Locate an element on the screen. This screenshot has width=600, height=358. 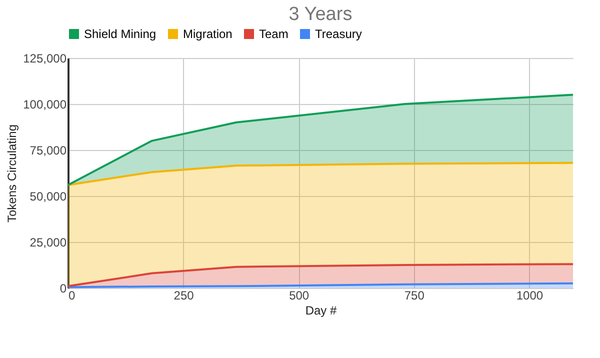
legend-label: Migration is located at coordinates (207, 34).